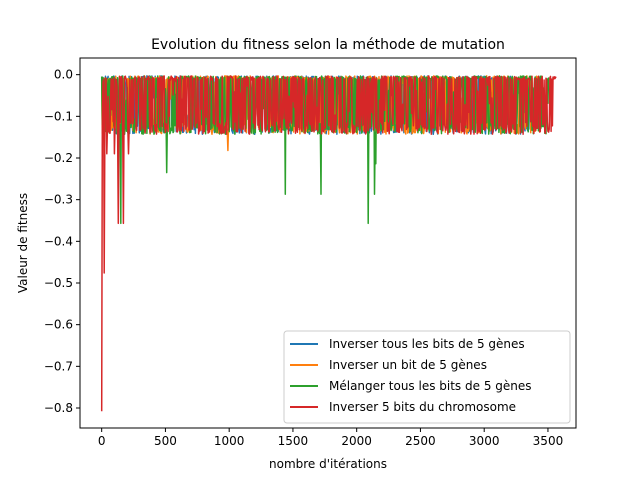 The height and width of the screenshot is (480, 640). What do you see at coordinates (293, 441) in the screenshot?
I see `x-tick-label: 1500` at bounding box center [293, 441].